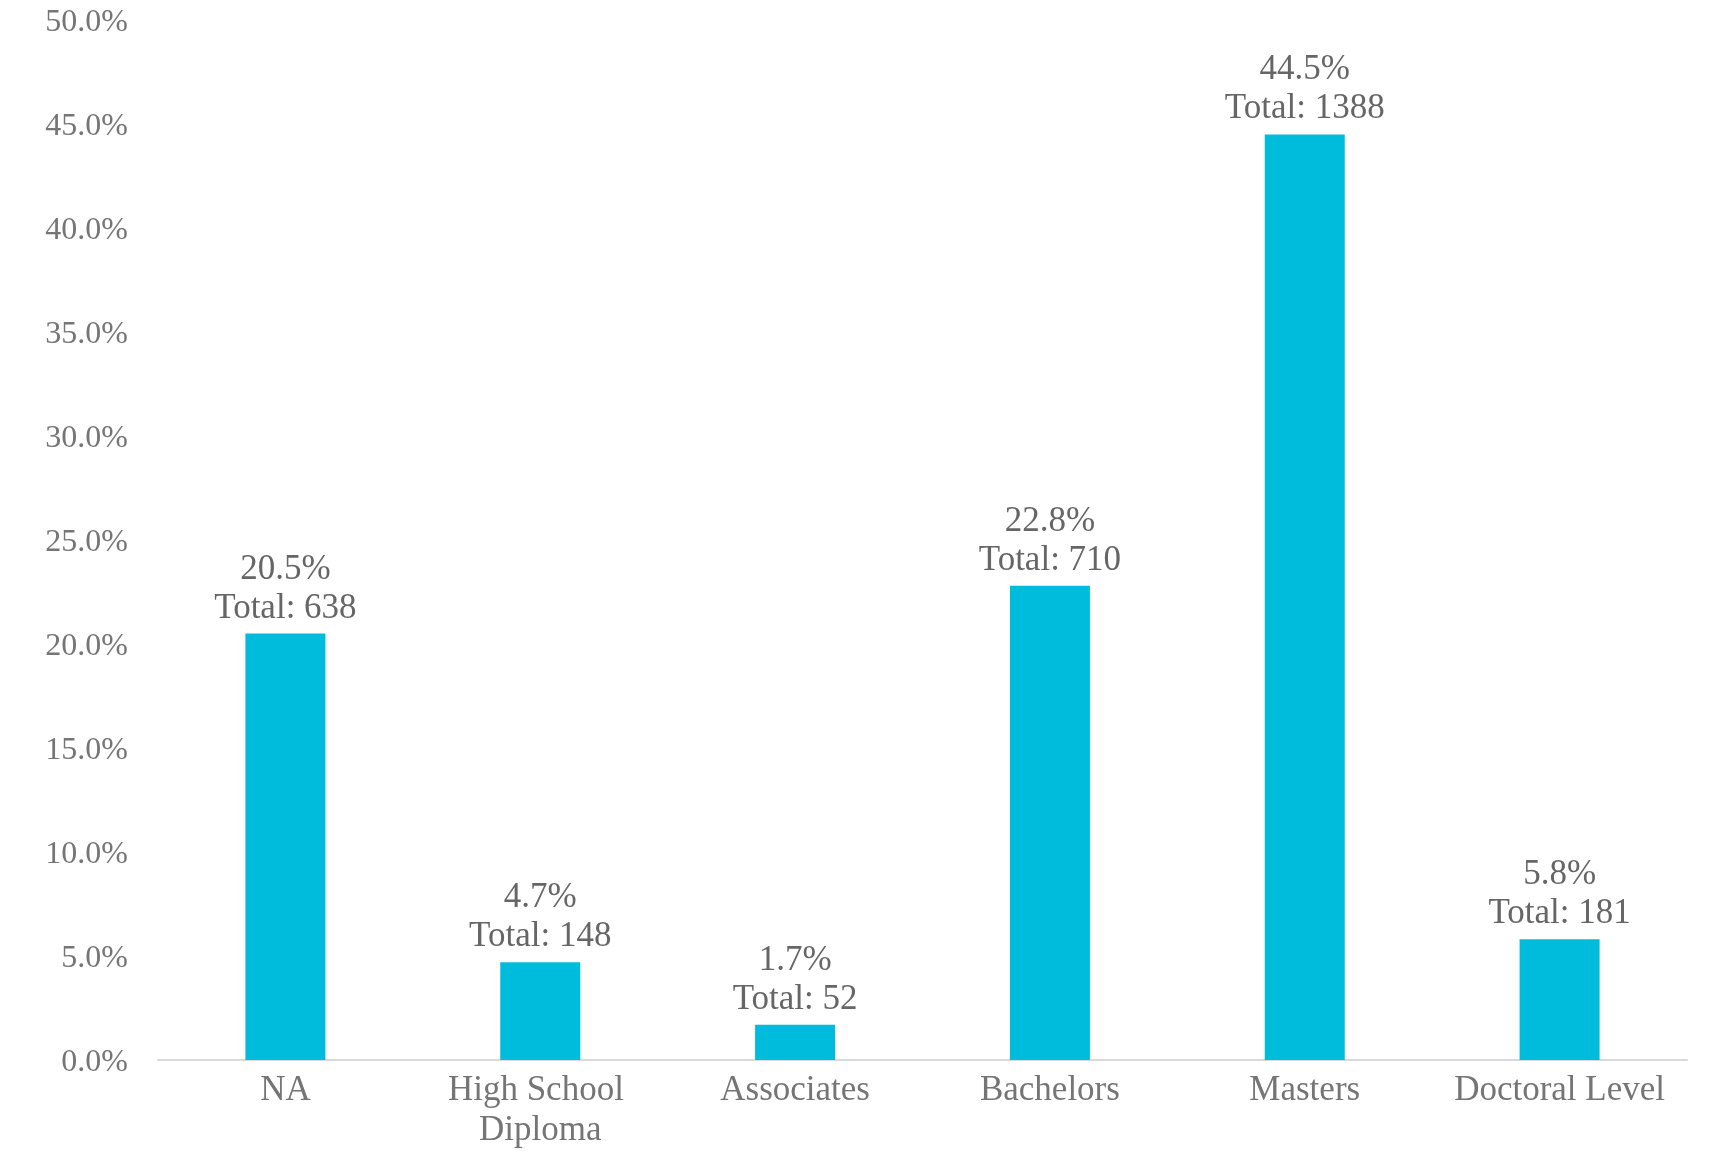 This screenshot has height=1167, width=1709. I want to click on y-tick-label: 30.0%, so click(86, 436).